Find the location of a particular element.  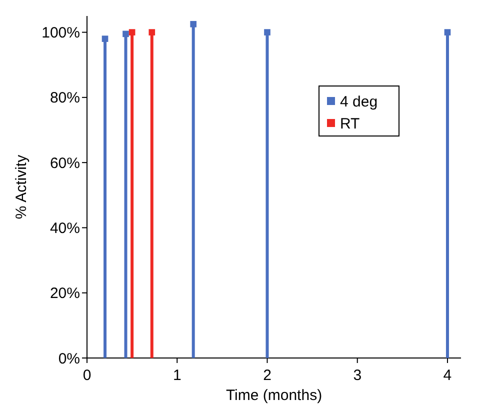

y-tick-label: 100% is located at coordinates (61, 33).